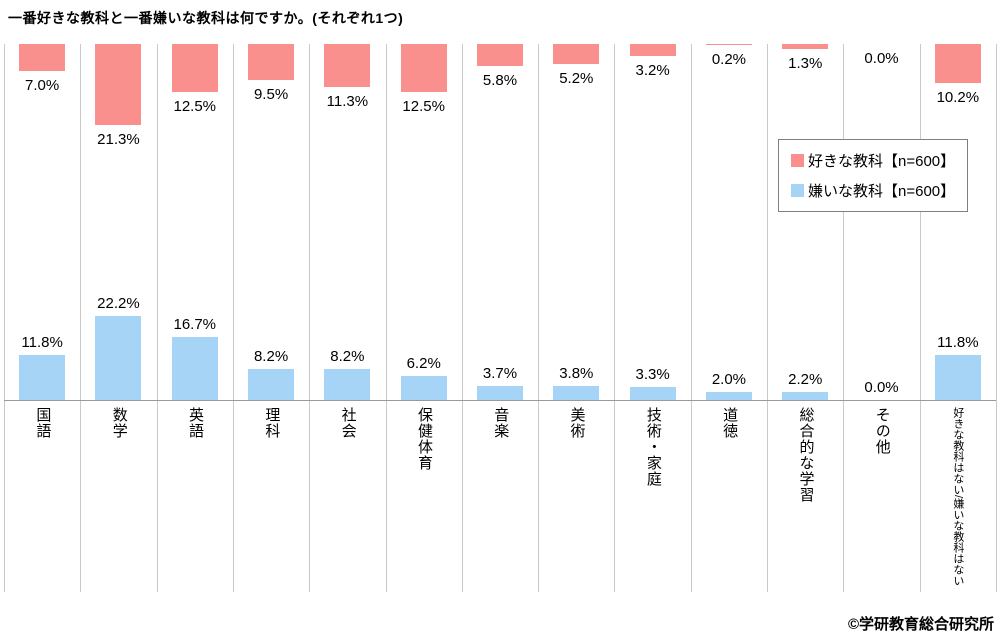 The image size is (1000, 642). Describe the element at coordinates (271, 94) in the screenshot. I see `value-label-favorite: 9.5%` at that location.